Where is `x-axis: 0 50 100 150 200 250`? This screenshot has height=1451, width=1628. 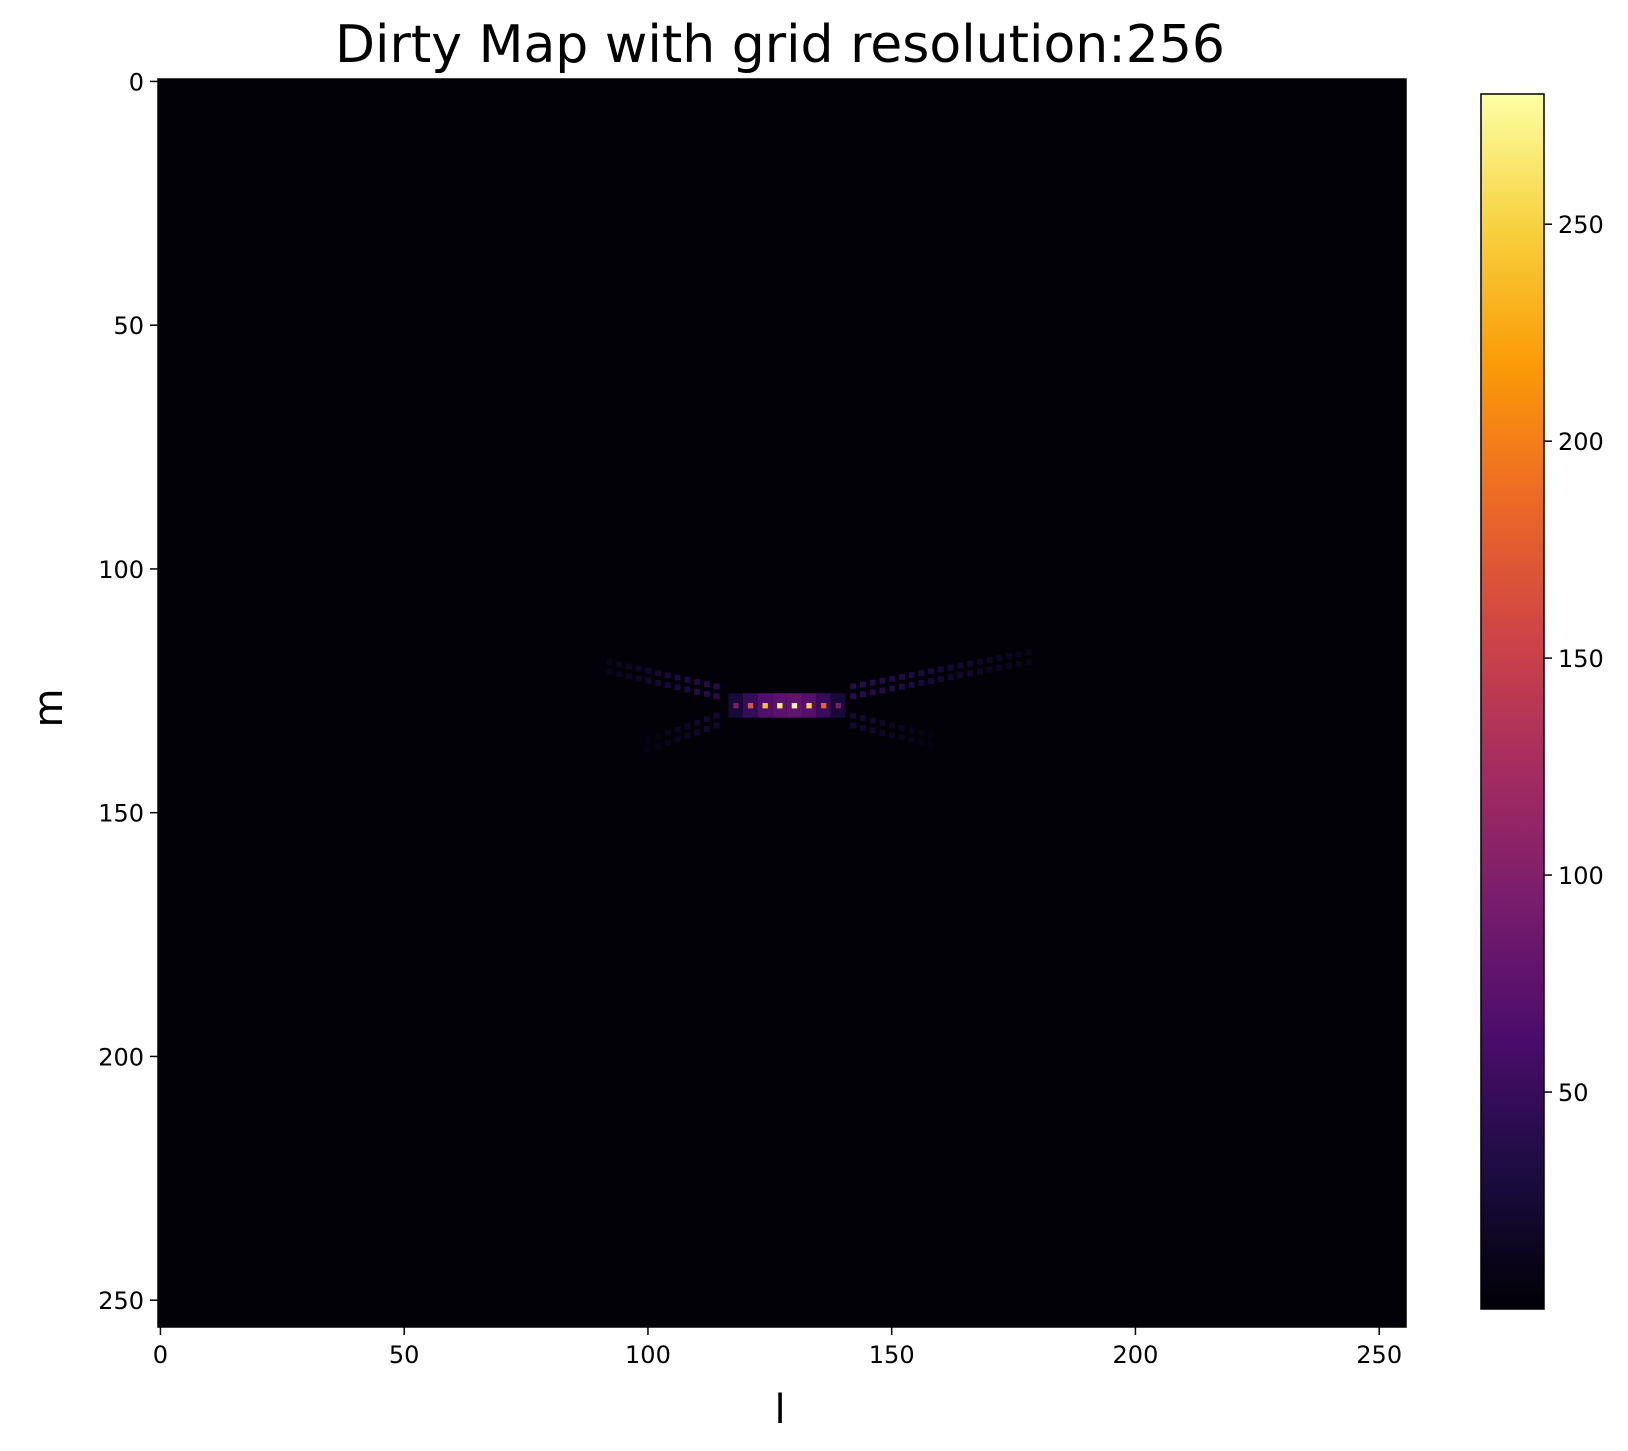 x-axis: 0 50 100 150 200 250 is located at coordinates (777, 1348).